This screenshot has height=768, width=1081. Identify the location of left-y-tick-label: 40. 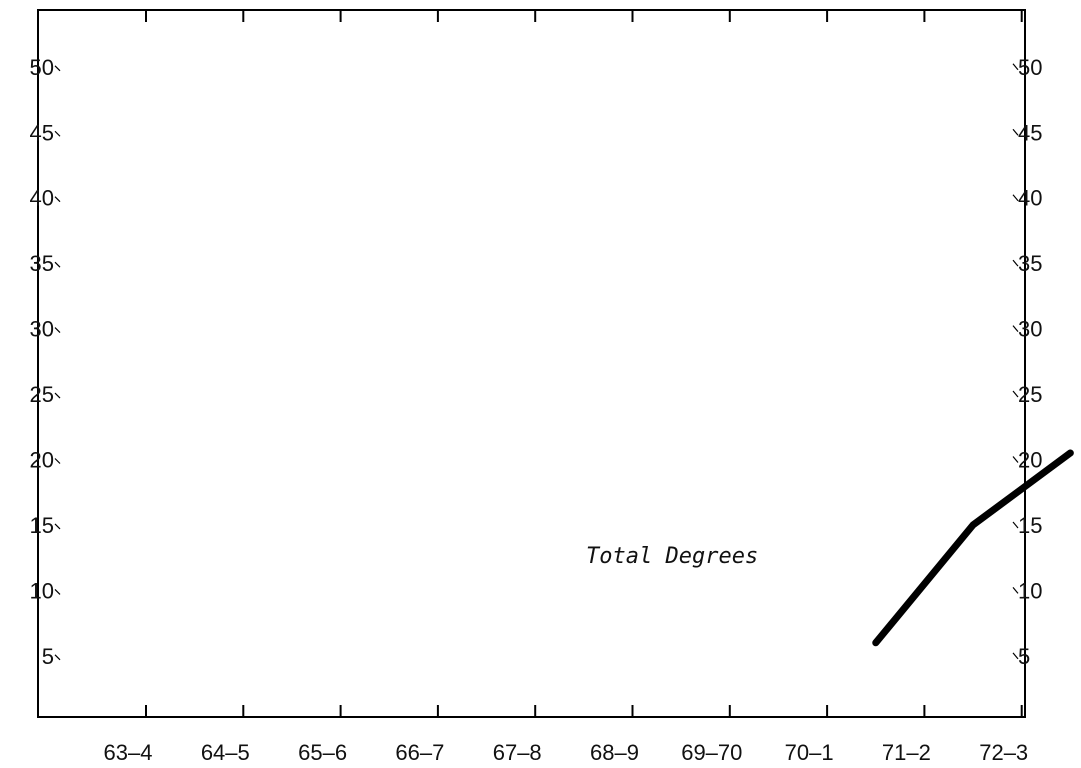
(42, 198).